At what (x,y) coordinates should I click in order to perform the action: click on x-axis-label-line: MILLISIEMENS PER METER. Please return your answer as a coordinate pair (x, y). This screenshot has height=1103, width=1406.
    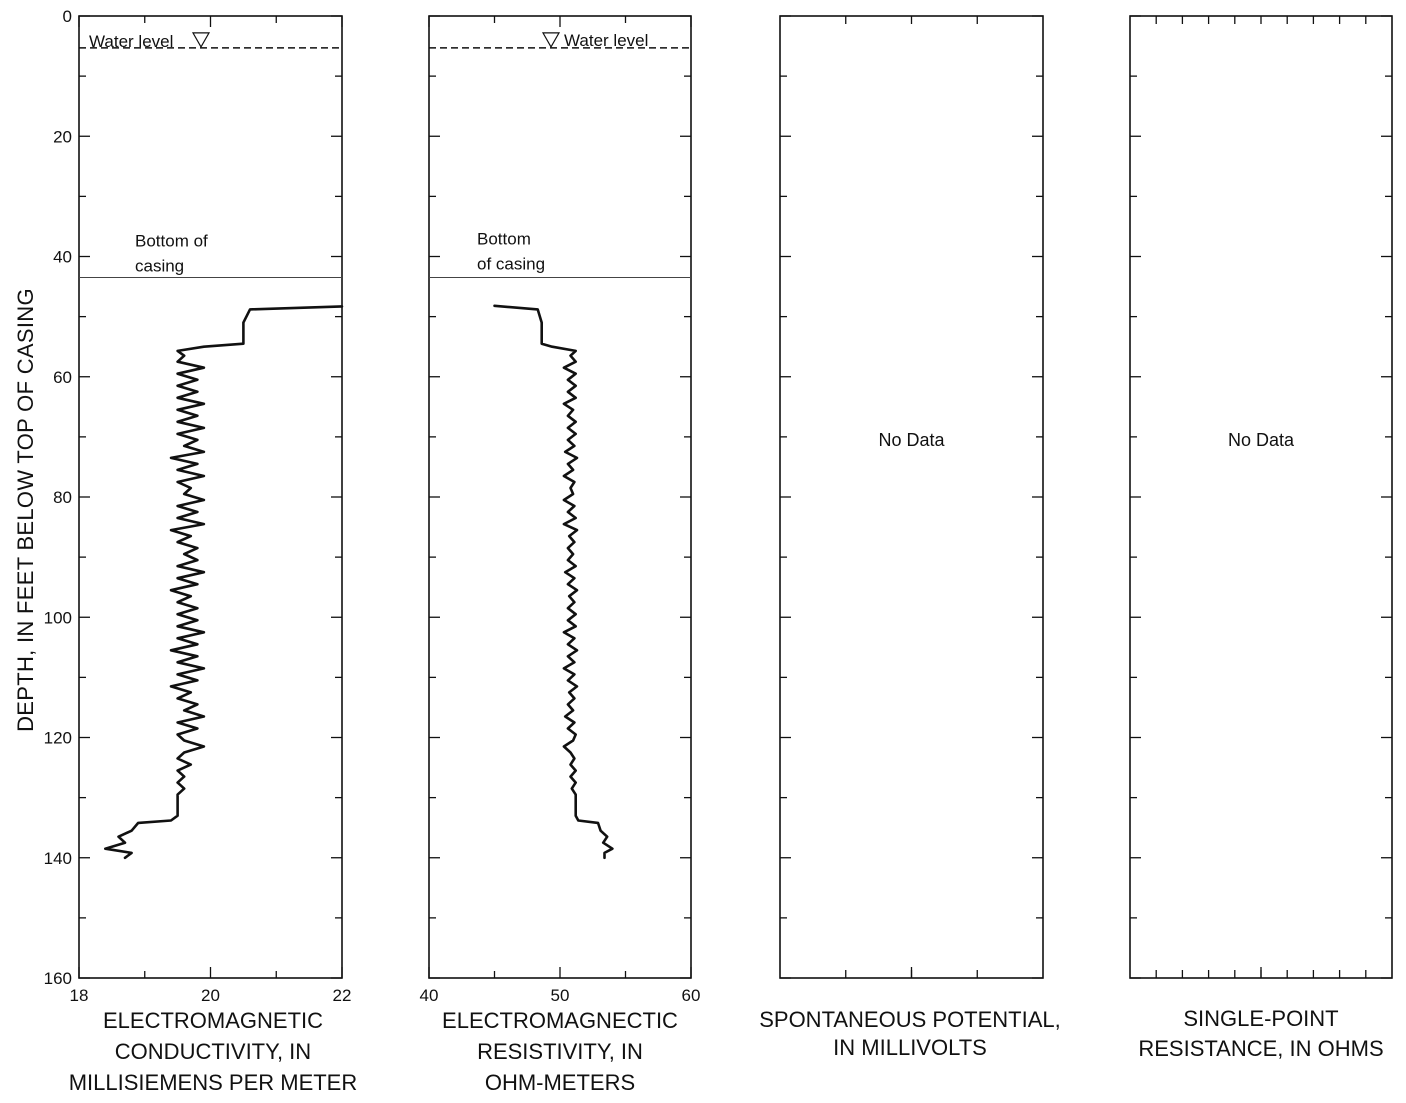
    Looking at the image, I should click on (213, 1082).